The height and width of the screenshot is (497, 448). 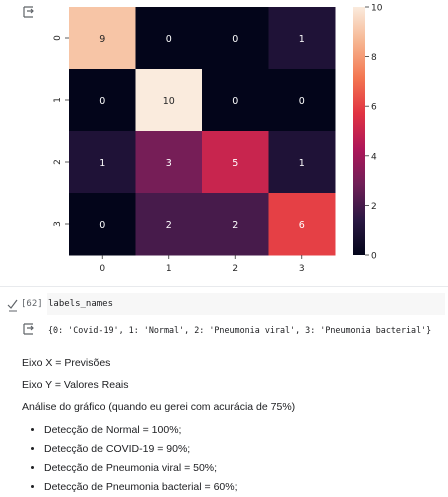 I want to click on y-tick-label: 2, so click(x=58, y=162).